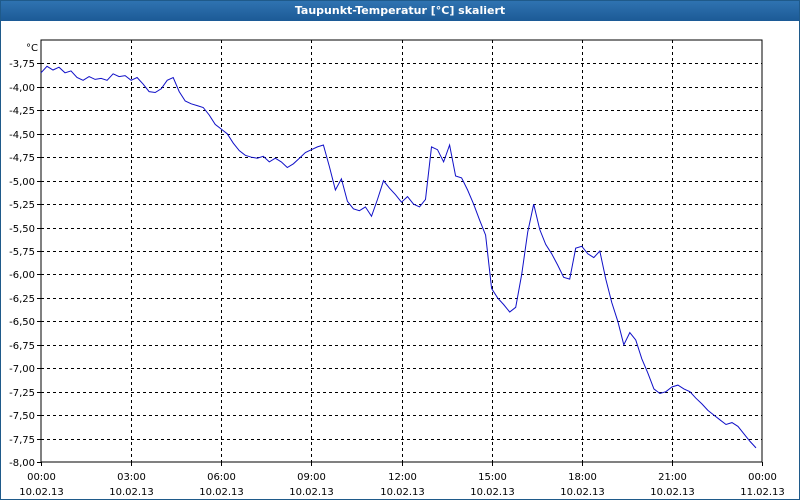 This screenshot has width=800, height=500. I want to click on y-tick-label: -7,25, so click(22, 393).